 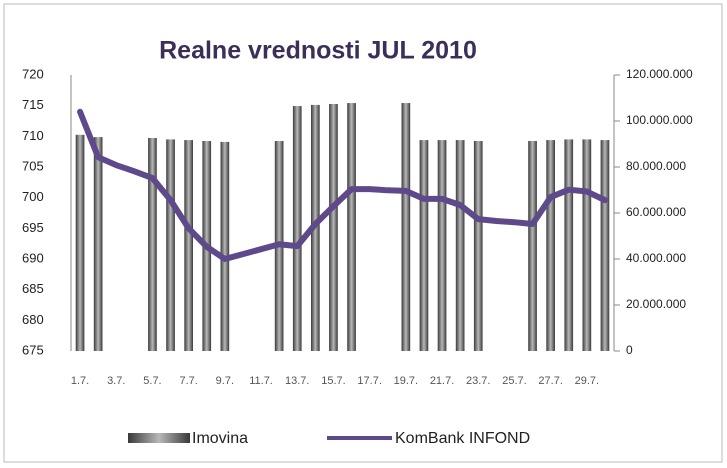 What do you see at coordinates (318, 51) in the screenshot?
I see `chart-title: Realne vrednosti JUL 2010` at bounding box center [318, 51].